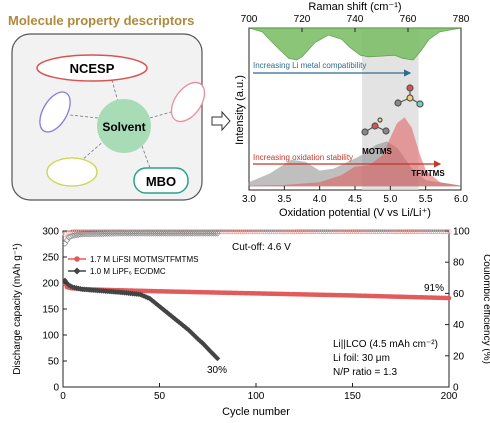 This screenshot has height=423, width=490. What do you see at coordinates (217, 370) in the screenshot?
I see `retention-30-label: 30%` at bounding box center [217, 370].